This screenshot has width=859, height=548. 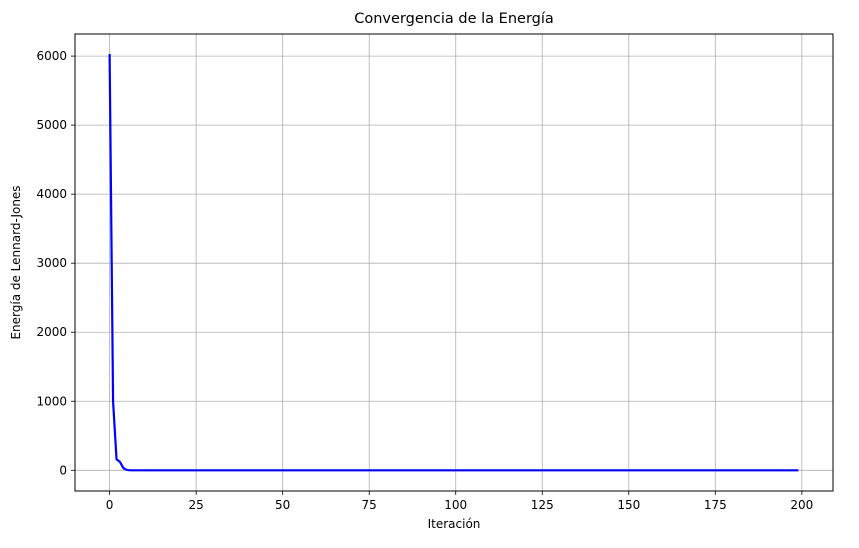 What do you see at coordinates (542, 505) in the screenshot?
I see `x-tick-label: 125` at bounding box center [542, 505].